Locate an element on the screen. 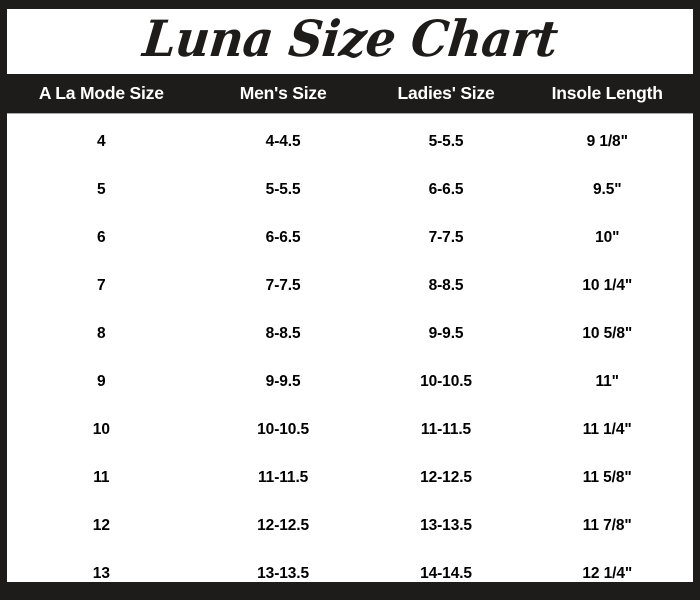  cell-a-la-mode-size: 12 is located at coordinates (101, 525).